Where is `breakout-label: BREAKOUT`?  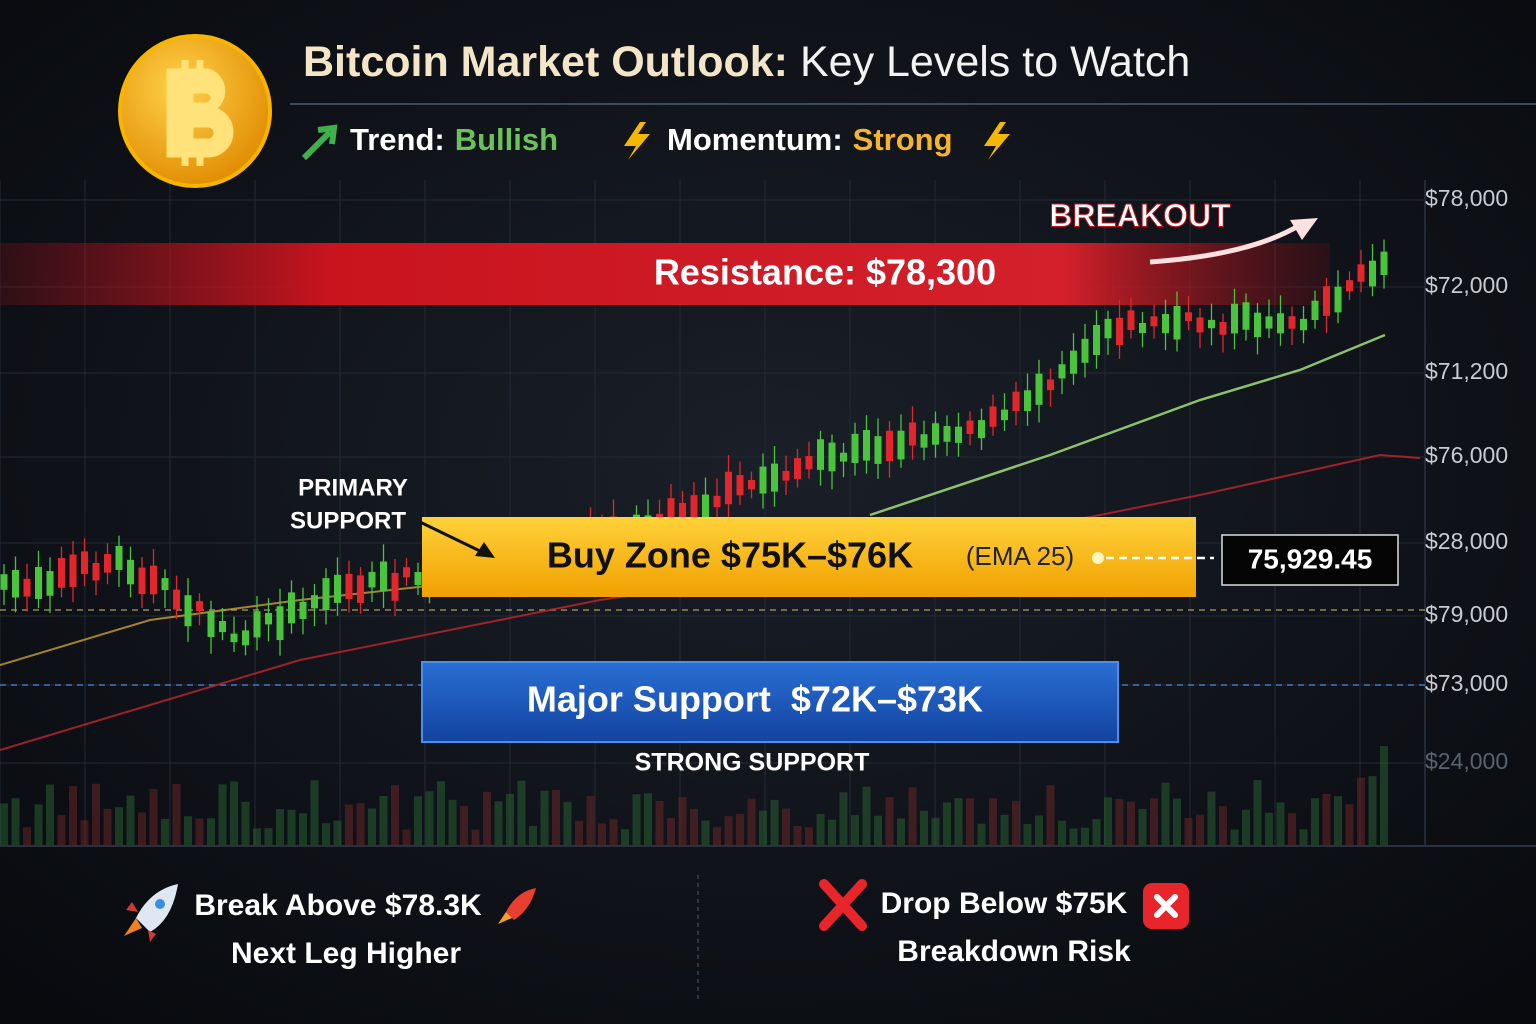 breakout-label: BREAKOUT is located at coordinates (1140, 215).